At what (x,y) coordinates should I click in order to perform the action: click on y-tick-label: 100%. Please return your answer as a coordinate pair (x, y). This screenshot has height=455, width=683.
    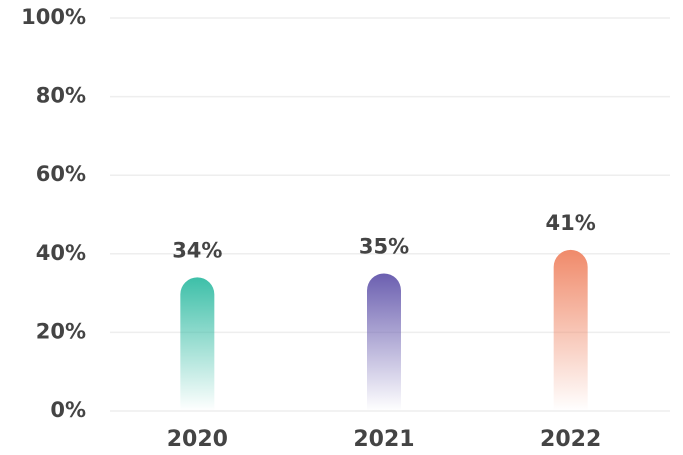
    Looking at the image, I should click on (53, 17).